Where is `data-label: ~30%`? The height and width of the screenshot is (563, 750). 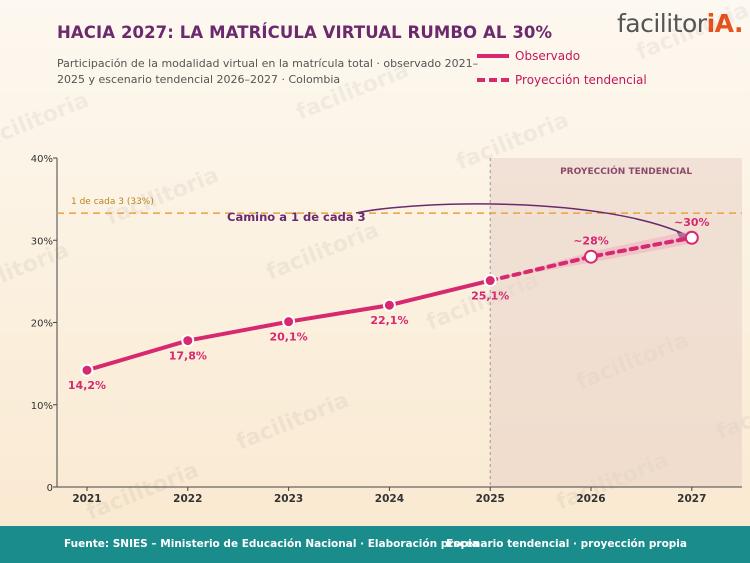
data-label: ~30% is located at coordinates (692, 222).